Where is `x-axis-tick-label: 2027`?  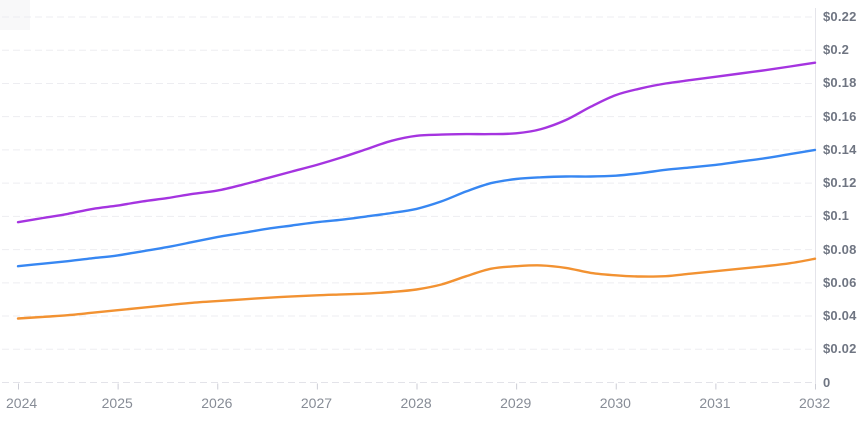
x-axis-tick-label: 2027 is located at coordinates (316, 403).